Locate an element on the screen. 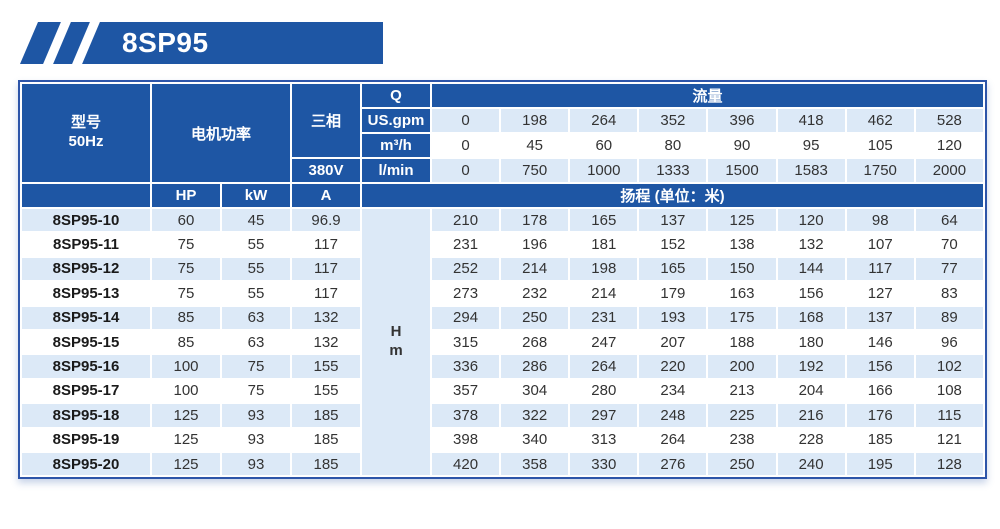  table-row: 8SP95-15 85 63 132 315 268 247 207 188 180 146 96 is located at coordinates (503, 342).